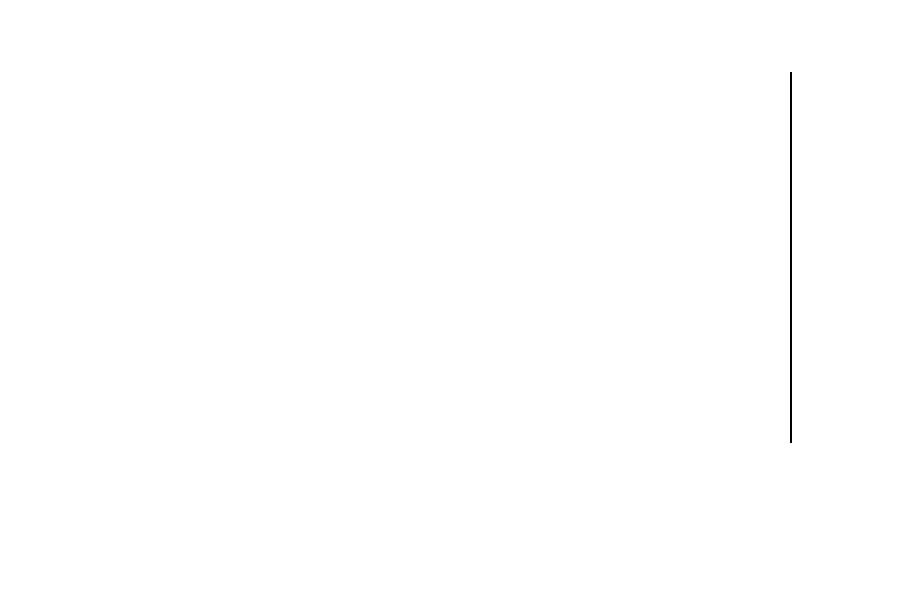 This screenshot has height=600, width=900. What do you see at coordinates (816, 305) in the screenshot?
I see `colorbar` at bounding box center [816, 305].